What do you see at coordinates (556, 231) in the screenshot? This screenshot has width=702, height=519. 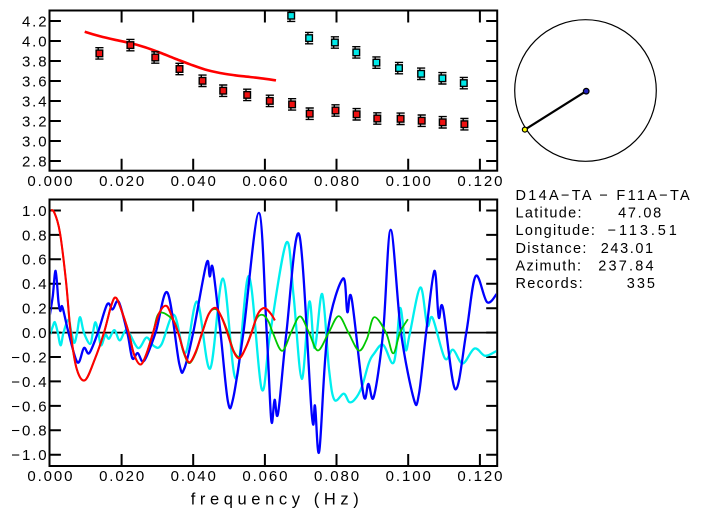 I see `svg-text: Longitude:` at bounding box center [556, 231].